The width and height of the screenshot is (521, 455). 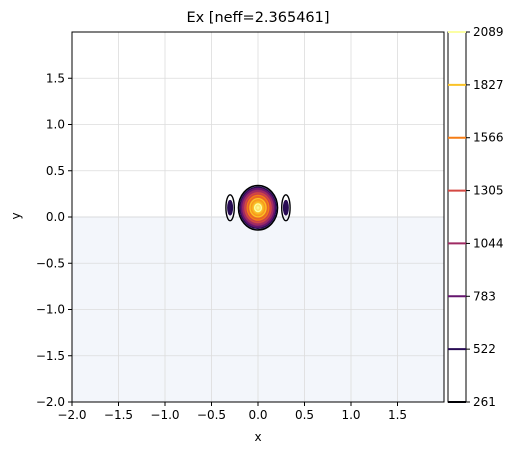 What do you see at coordinates (397, 415) in the screenshot?
I see `x-tick-label: 1.5` at bounding box center [397, 415].